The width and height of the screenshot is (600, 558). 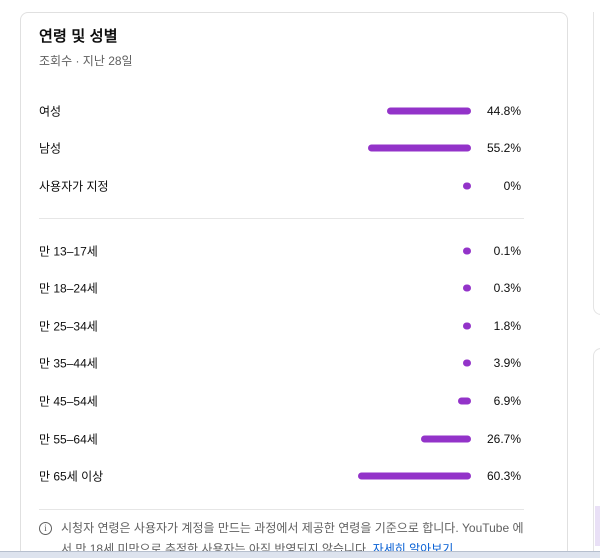 What do you see at coordinates (294, 288) in the screenshot?
I see `demographic-row: 만 18–24세 0.3%` at bounding box center [294, 288].